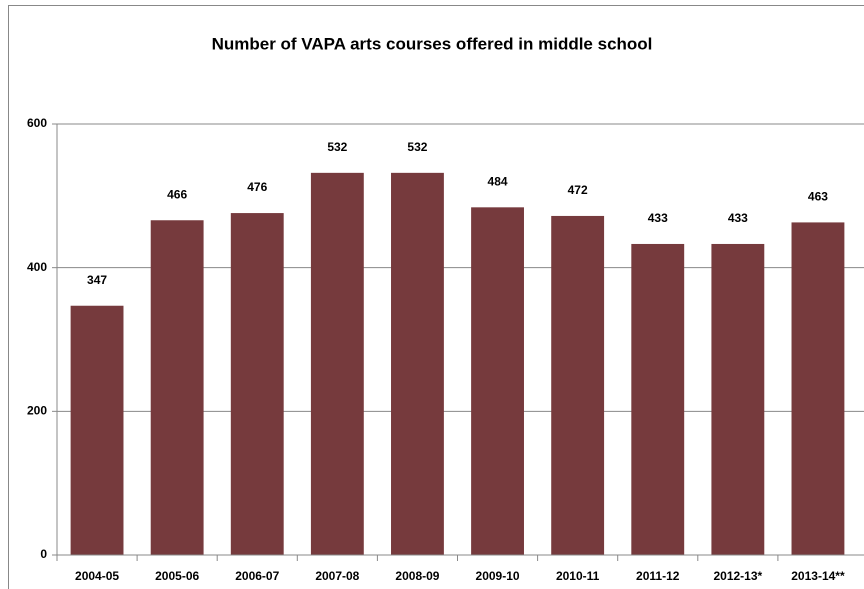  Describe the element at coordinates (417, 576) in the screenshot. I see `x-tick-label: 2008-09` at that location.